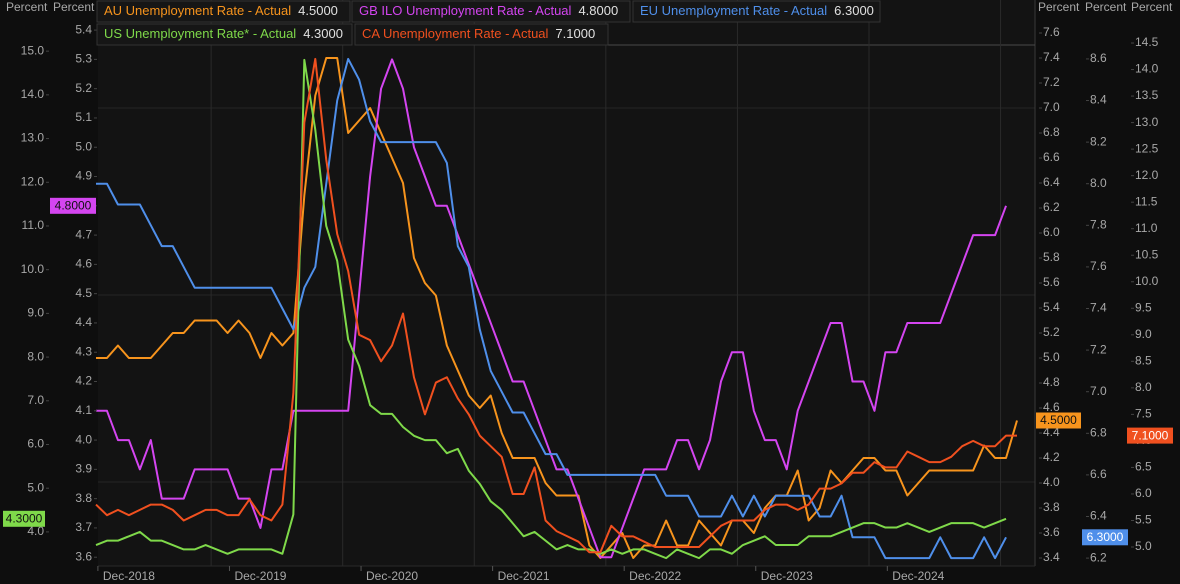 This screenshot has width=1180, height=584. Describe the element at coordinates (1051, 257) in the screenshot. I see `y-tick-label: 5.8` at that location.